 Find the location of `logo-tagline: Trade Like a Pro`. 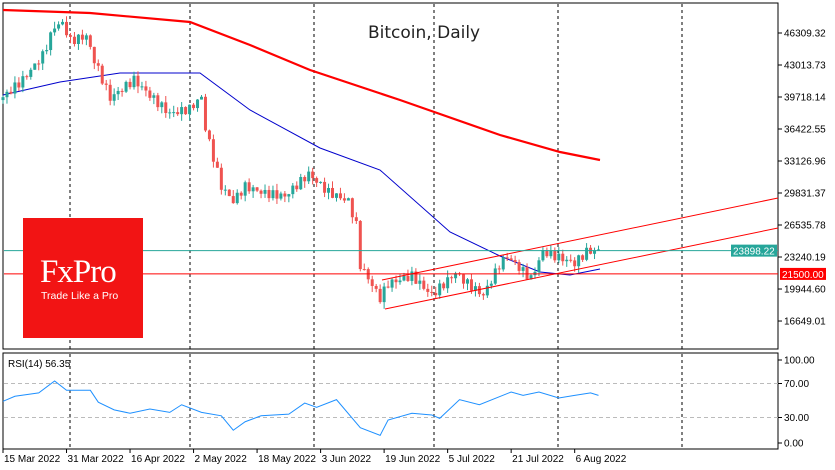

logo-tagline: Trade Like a Pro is located at coordinates (80, 296).